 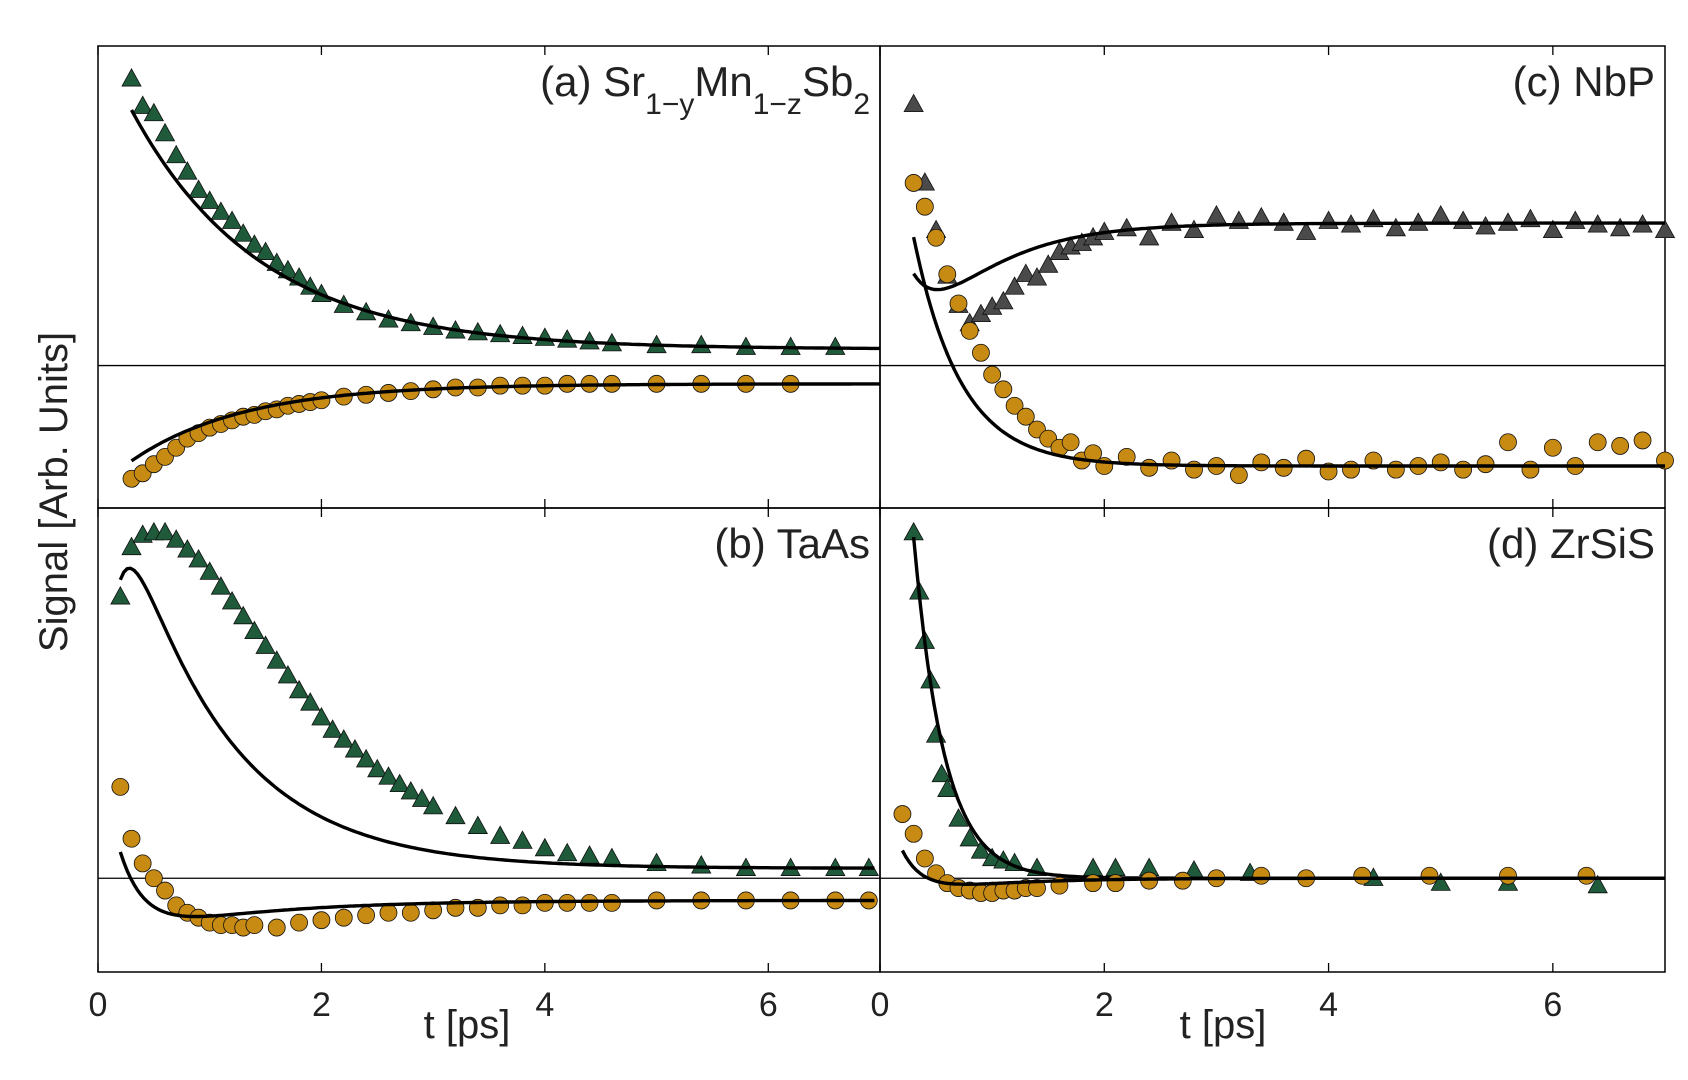 What do you see at coordinates (1328, 1005) in the screenshot?
I see `x-tick-label-d-2: 4` at bounding box center [1328, 1005].